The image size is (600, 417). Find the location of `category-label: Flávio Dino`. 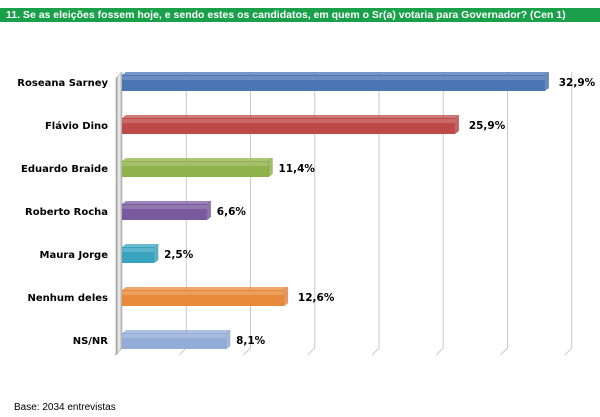

category-label: Flávio Dino is located at coordinates (76, 126).